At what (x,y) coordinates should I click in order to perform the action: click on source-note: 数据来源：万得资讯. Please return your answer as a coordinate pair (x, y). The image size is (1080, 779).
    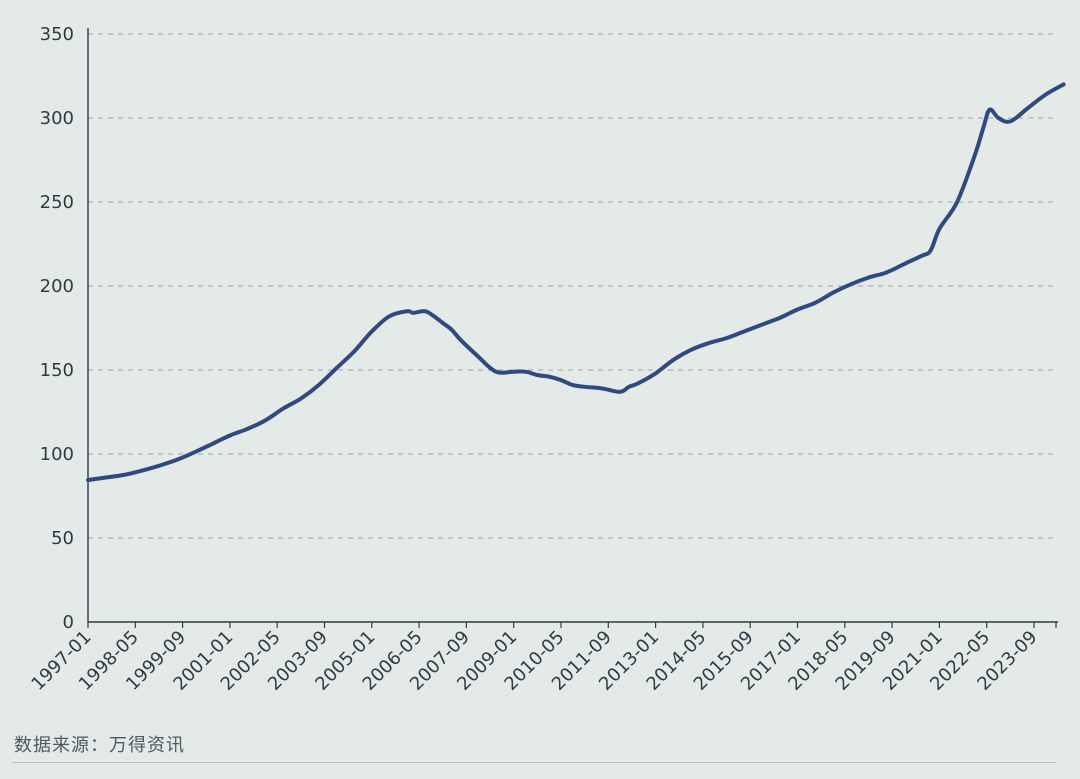
    Looking at the image, I should click on (99, 745).